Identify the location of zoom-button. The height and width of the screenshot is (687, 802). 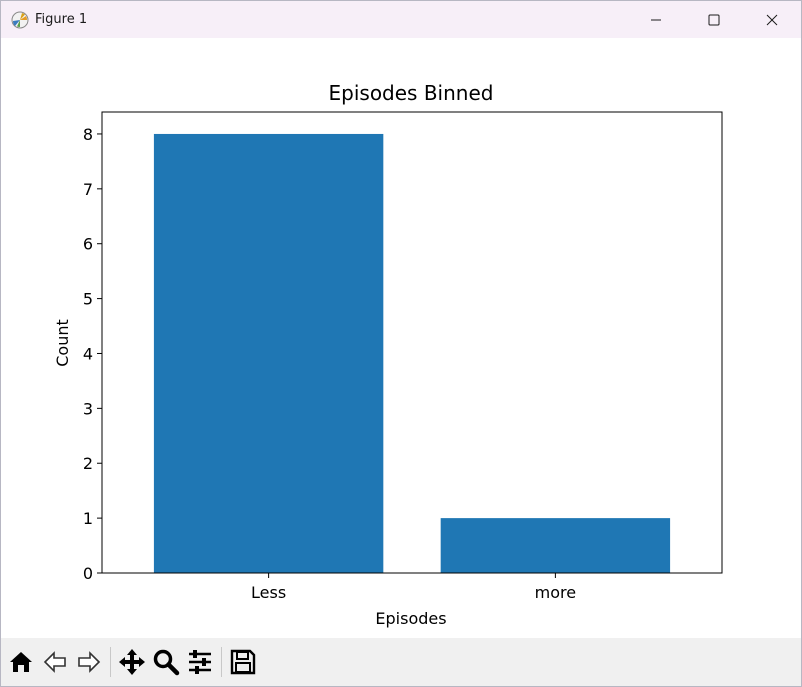
(166, 662).